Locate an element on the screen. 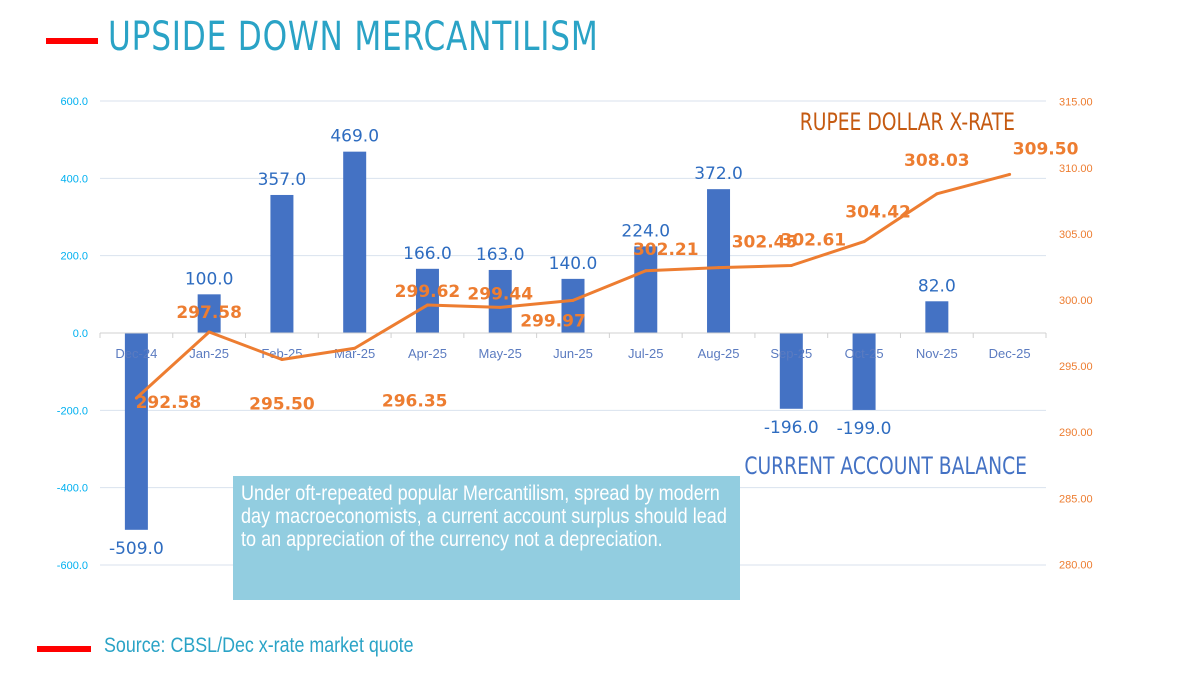 The height and width of the screenshot is (677, 1200). line-data-label: 302.61 is located at coordinates (814, 240).